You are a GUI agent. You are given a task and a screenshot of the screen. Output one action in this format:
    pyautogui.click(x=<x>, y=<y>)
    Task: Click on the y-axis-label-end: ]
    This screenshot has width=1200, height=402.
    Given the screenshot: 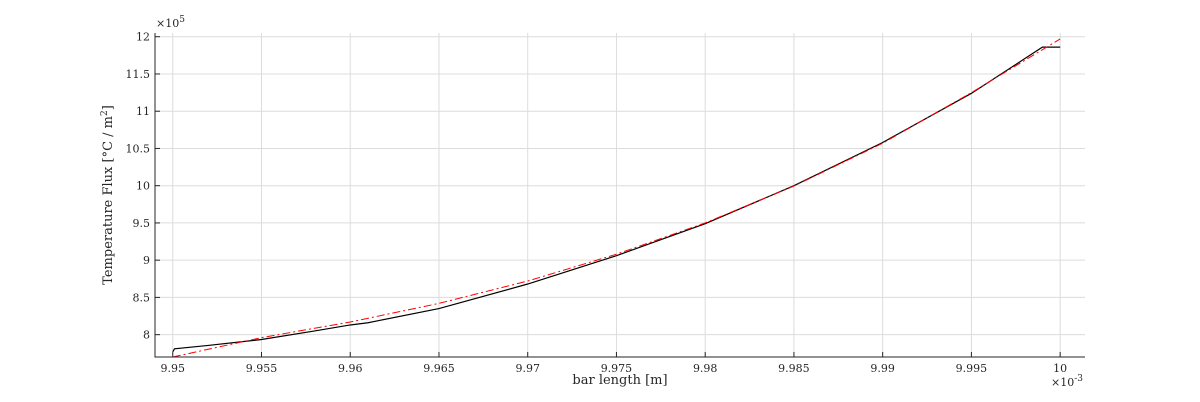 What is the action you would take?
    pyautogui.click(x=108, y=107)
    